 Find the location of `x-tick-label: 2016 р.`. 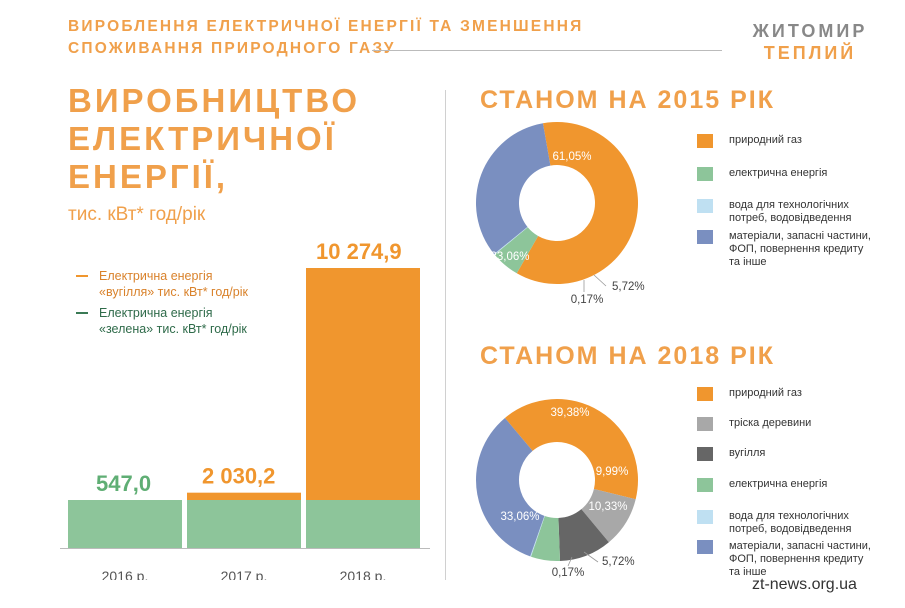

x-tick-label: 2016 р. is located at coordinates (125, 574).